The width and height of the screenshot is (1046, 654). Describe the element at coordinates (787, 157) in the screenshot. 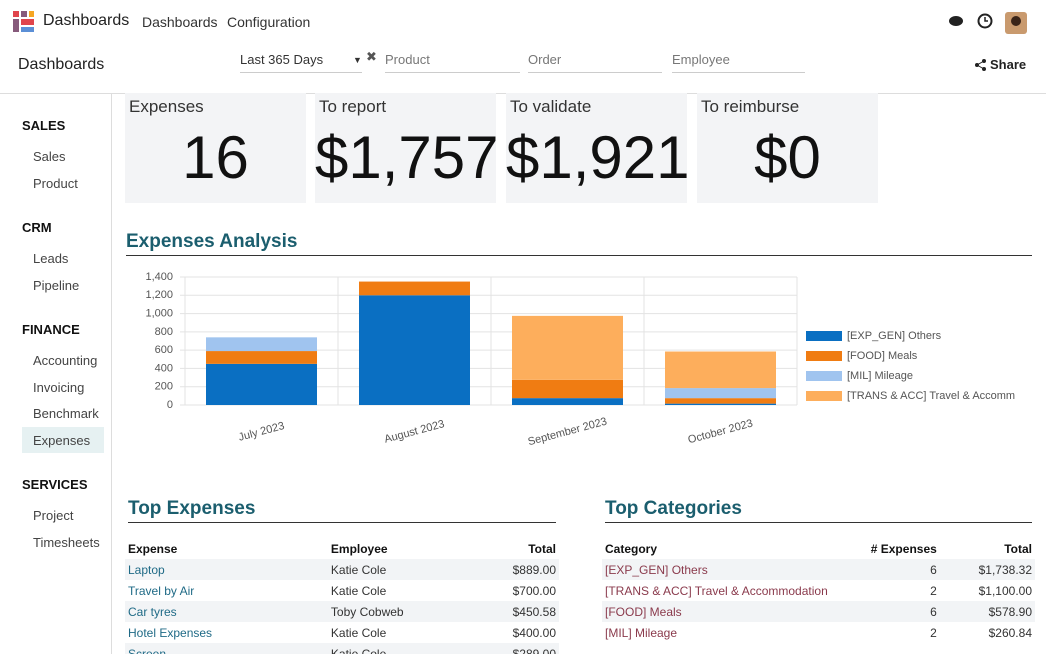

I see `kpi-value: $0` at that location.